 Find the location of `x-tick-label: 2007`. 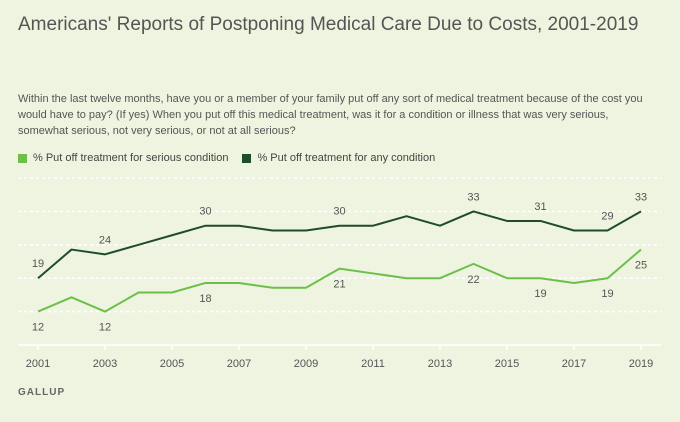

x-tick-label: 2007 is located at coordinates (239, 364).